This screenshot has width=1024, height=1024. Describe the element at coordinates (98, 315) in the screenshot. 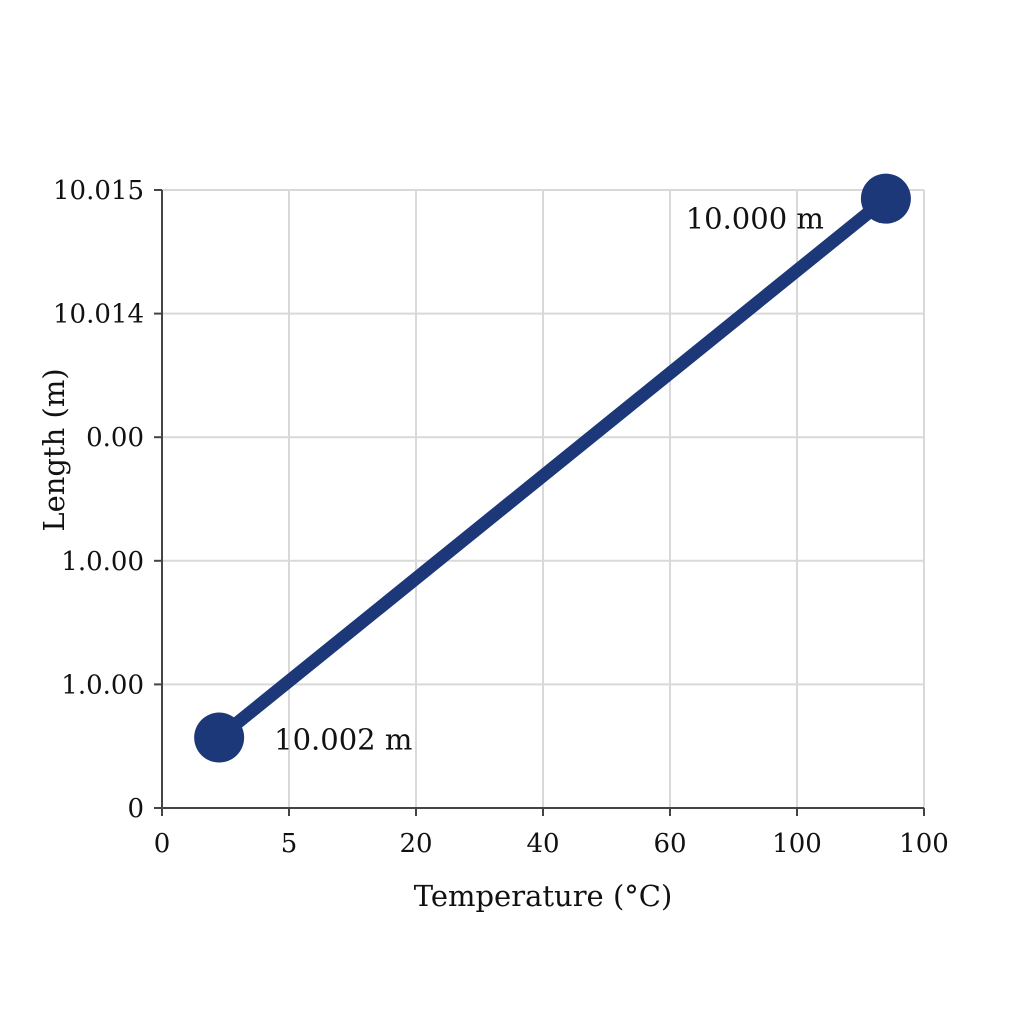

I see `y-tick-label: 10.014` at that location.